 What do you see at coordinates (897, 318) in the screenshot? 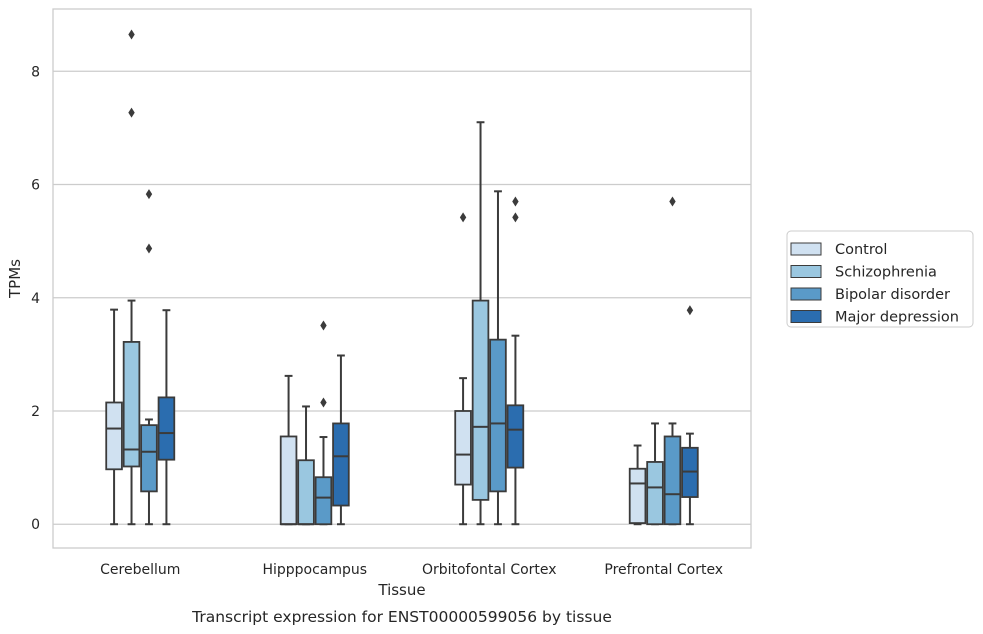
I see `legend-label: Major depression` at bounding box center [897, 318].